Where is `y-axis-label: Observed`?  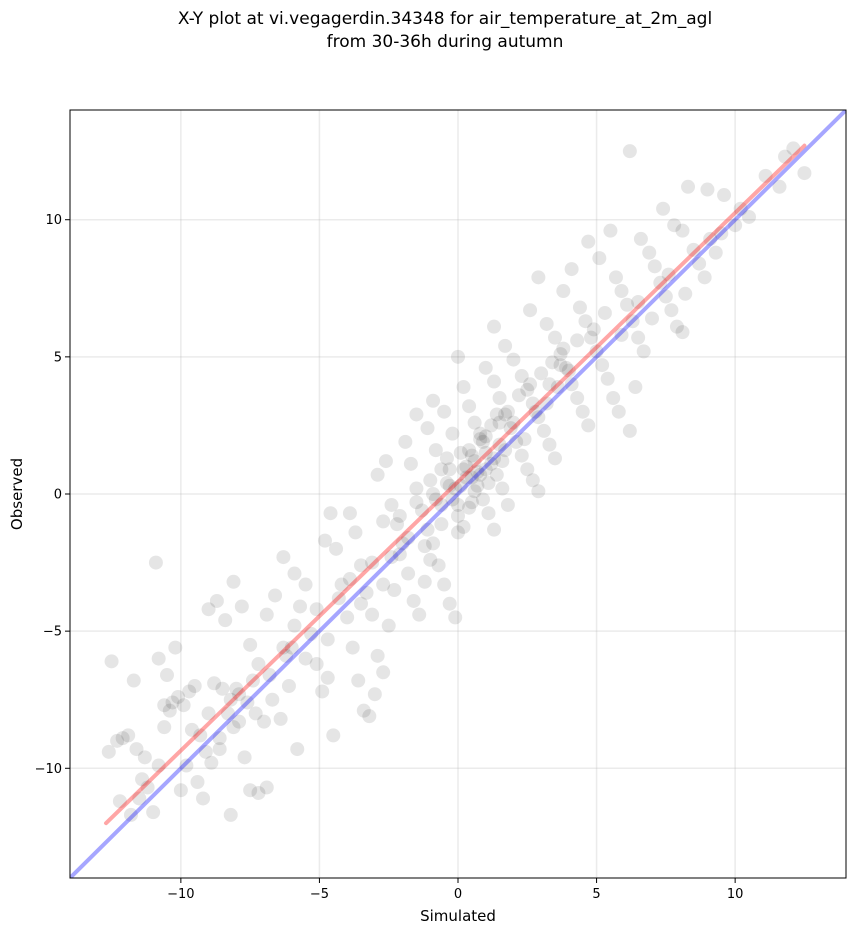 y-axis-label: Observed is located at coordinates (17, 494).